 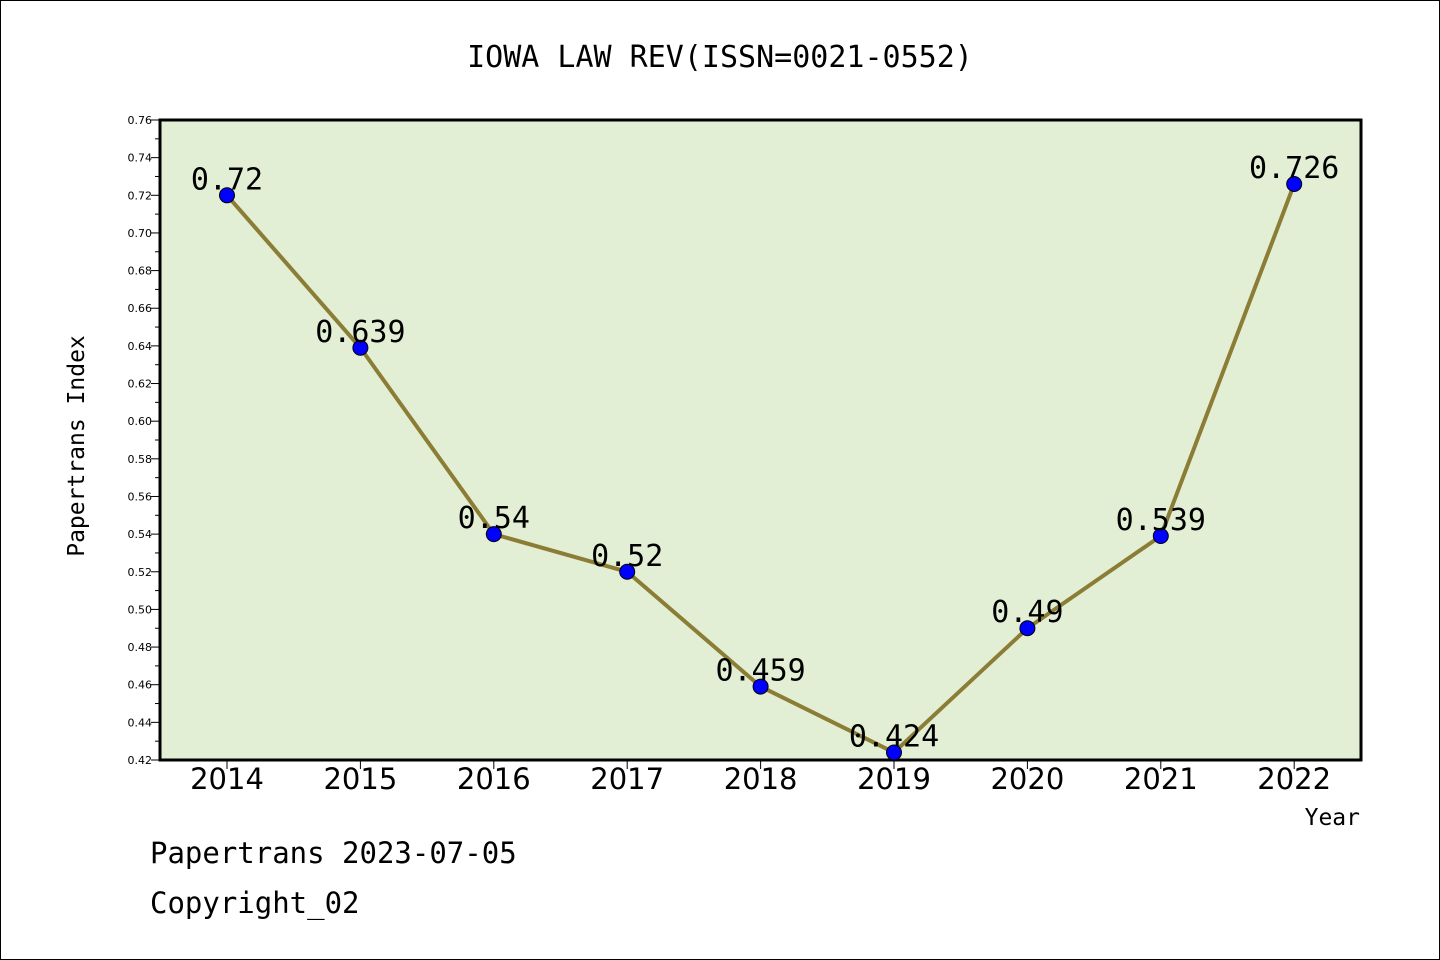 I want to click on y-tick-label: 0.58, so click(x=140, y=459).